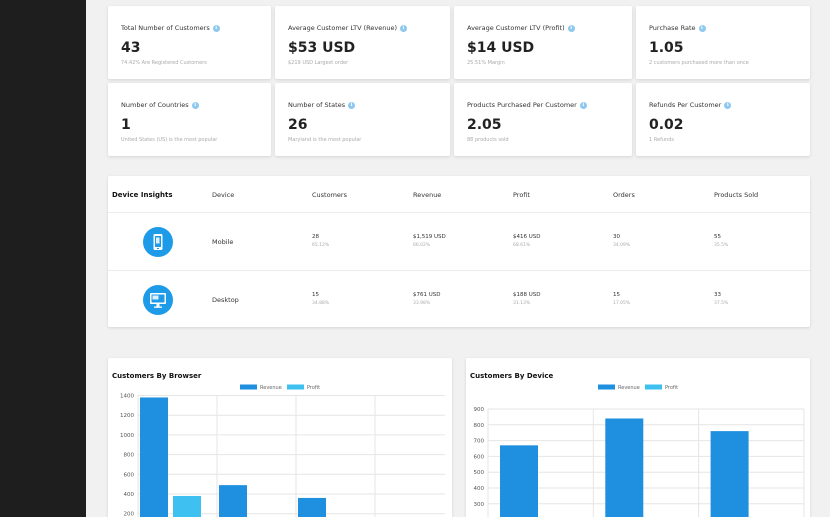  Describe the element at coordinates (158, 300) in the screenshot. I see `desktop-monitor-icon` at that location.